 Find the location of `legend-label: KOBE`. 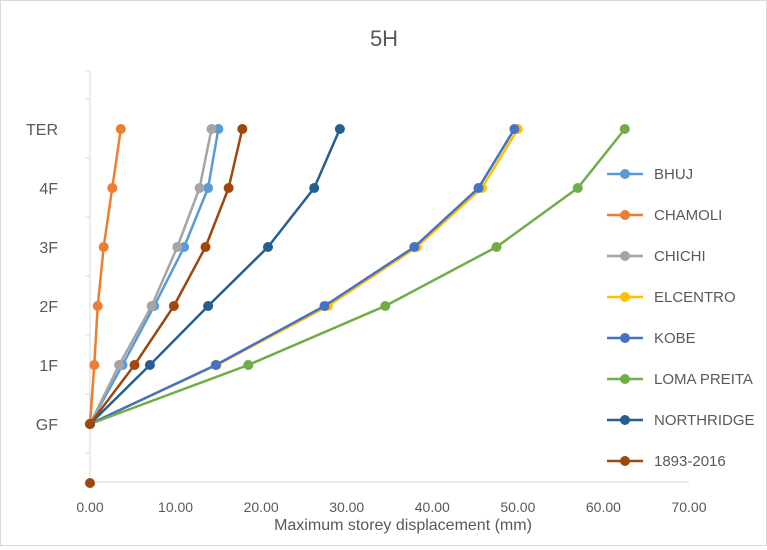

legend-label: KOBE is located at coordinates (675, 338).